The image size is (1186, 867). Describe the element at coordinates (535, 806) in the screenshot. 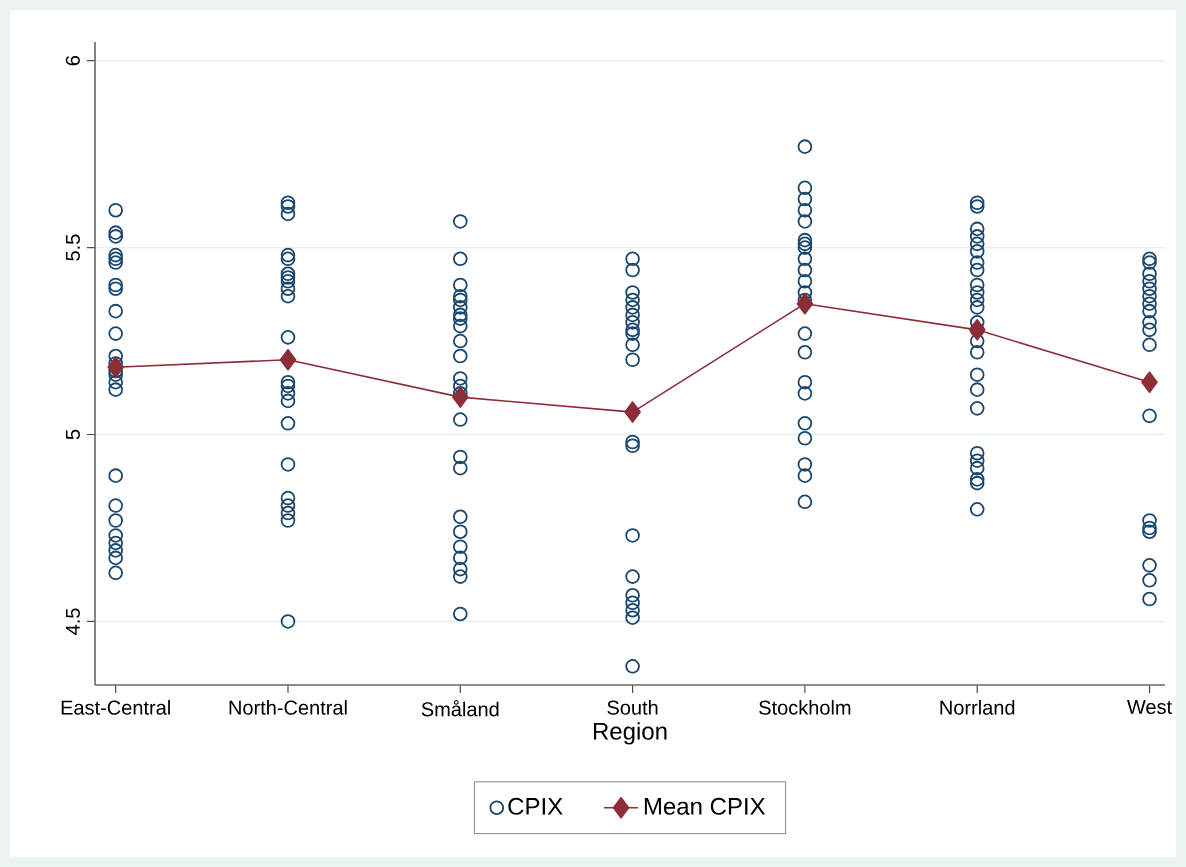

I see `legend-label: CPIX` at that location.